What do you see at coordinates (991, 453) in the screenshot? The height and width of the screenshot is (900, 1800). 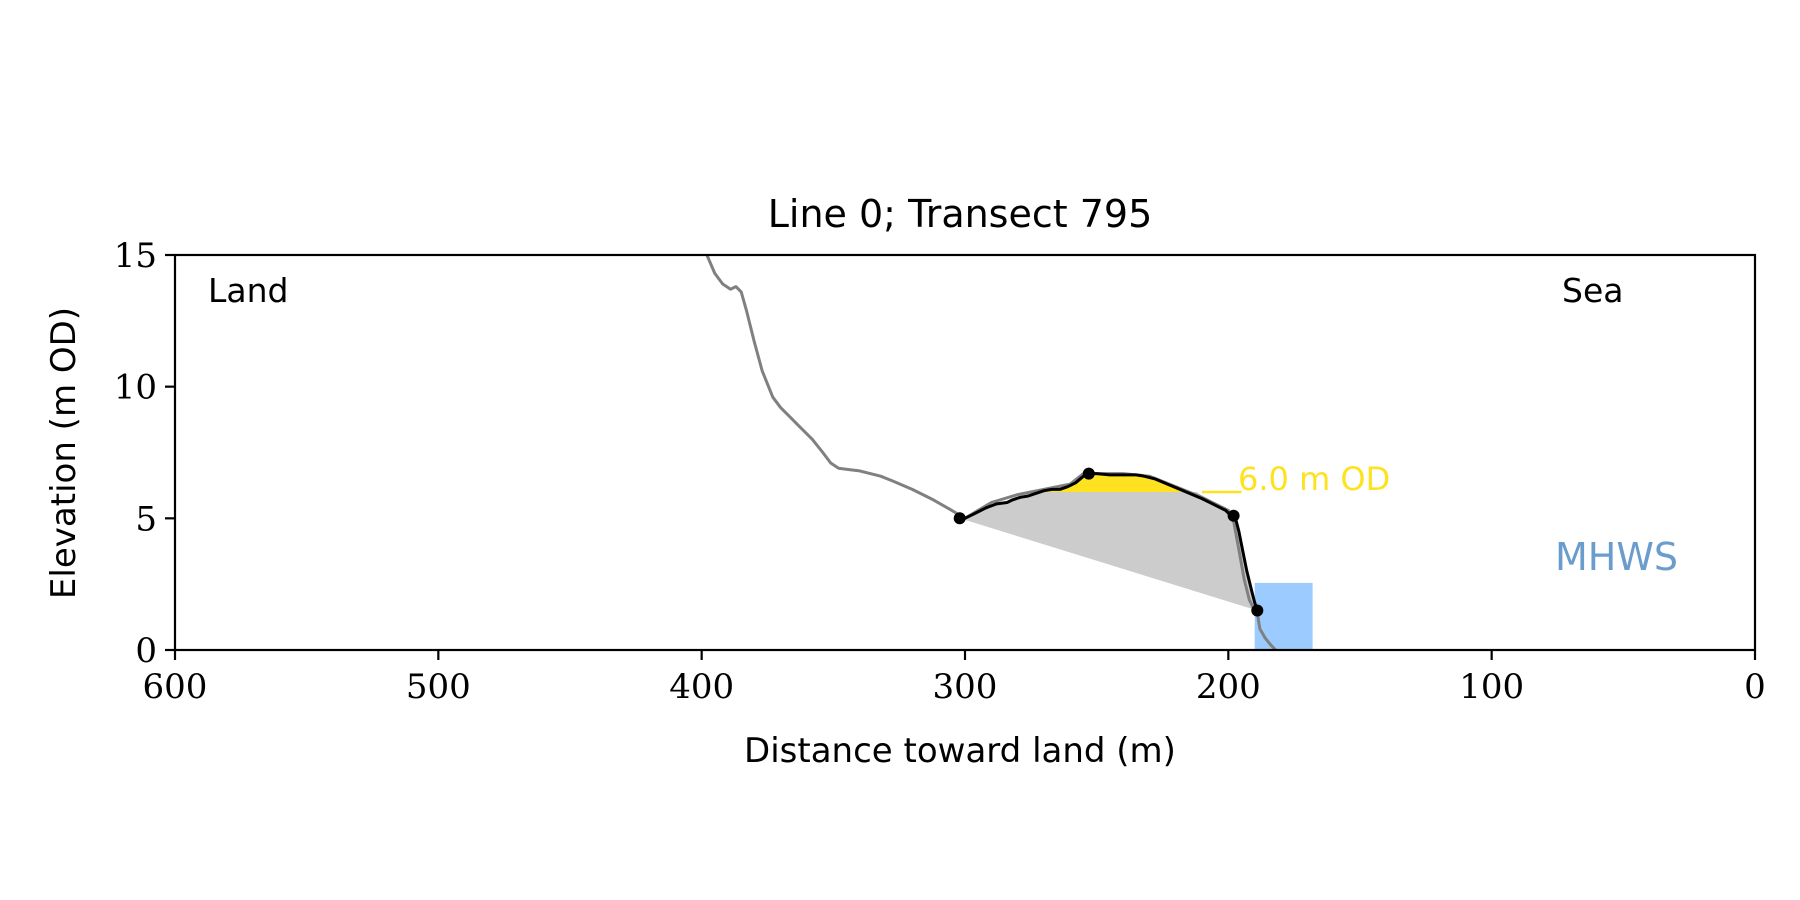 I see `profile-line` at bounding box center [991, 453].